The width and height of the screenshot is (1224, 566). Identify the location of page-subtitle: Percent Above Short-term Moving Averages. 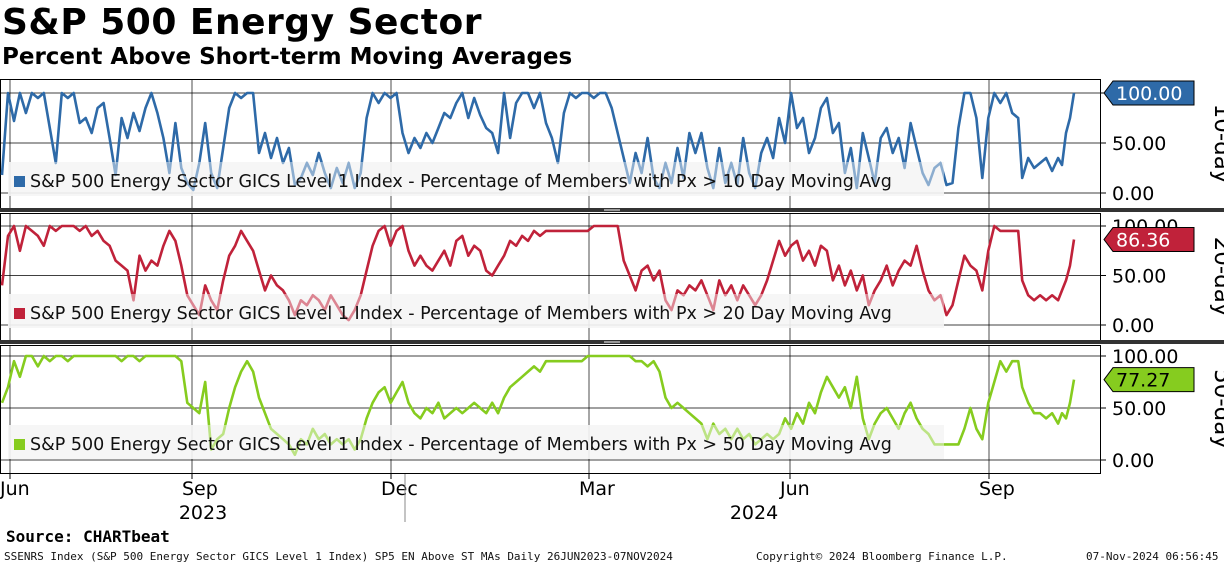
(287, 57).